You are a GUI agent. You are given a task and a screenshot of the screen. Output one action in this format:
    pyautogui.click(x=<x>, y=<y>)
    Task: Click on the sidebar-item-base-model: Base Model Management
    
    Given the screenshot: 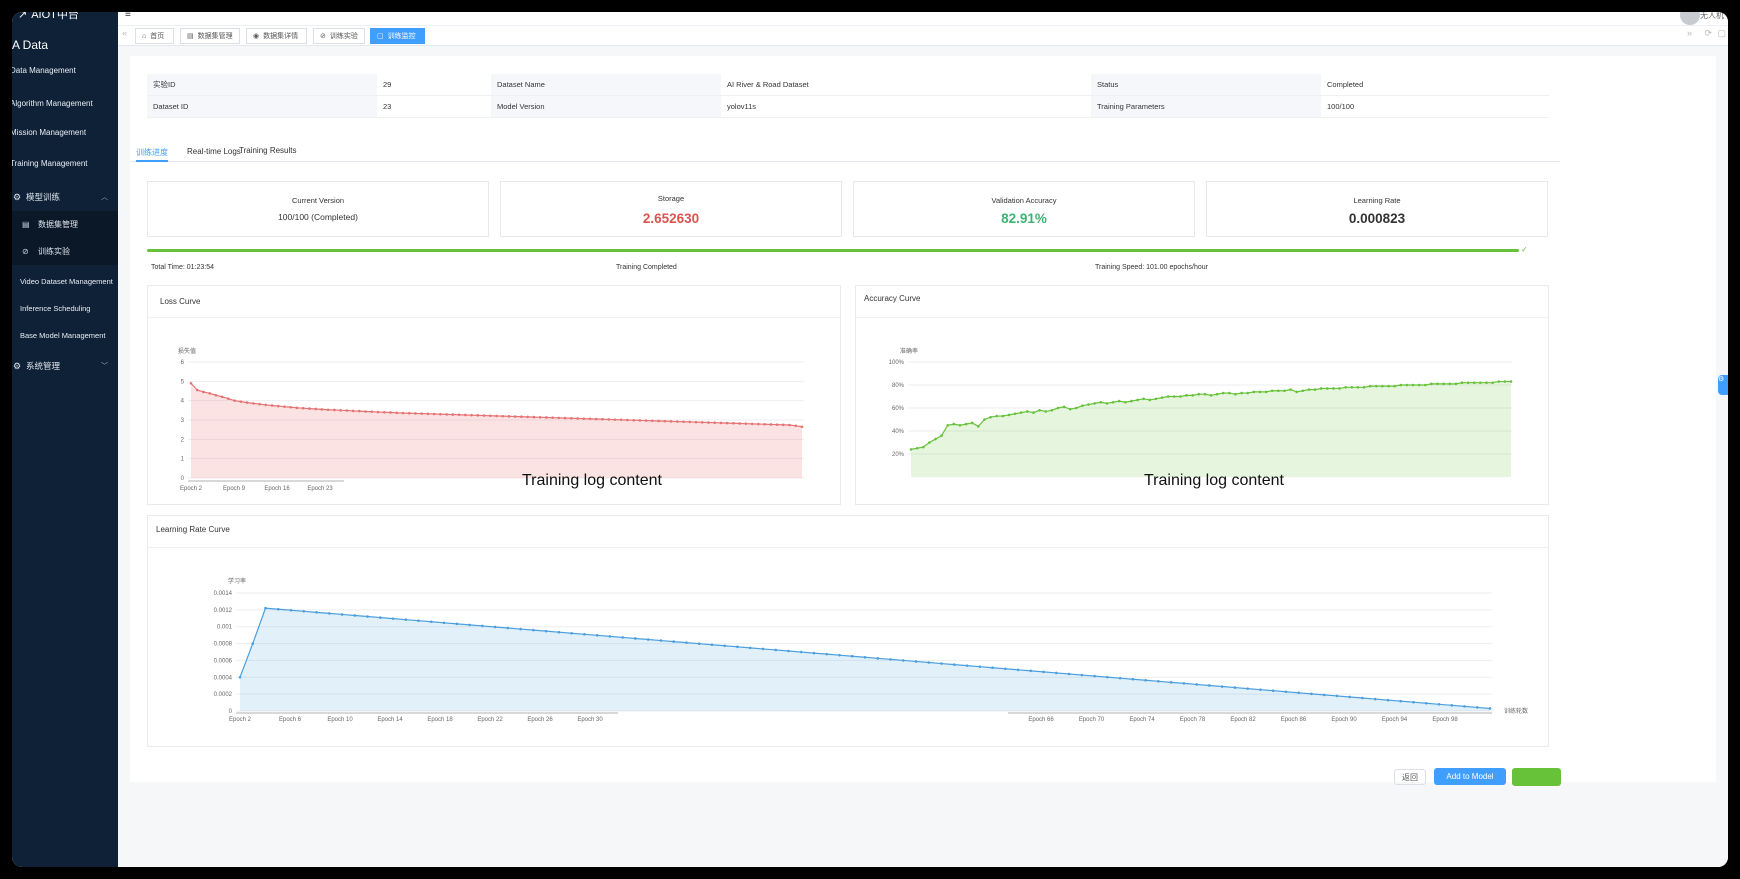 What is the action you would take?
    pyautogui.click(x=63, y=335)
    